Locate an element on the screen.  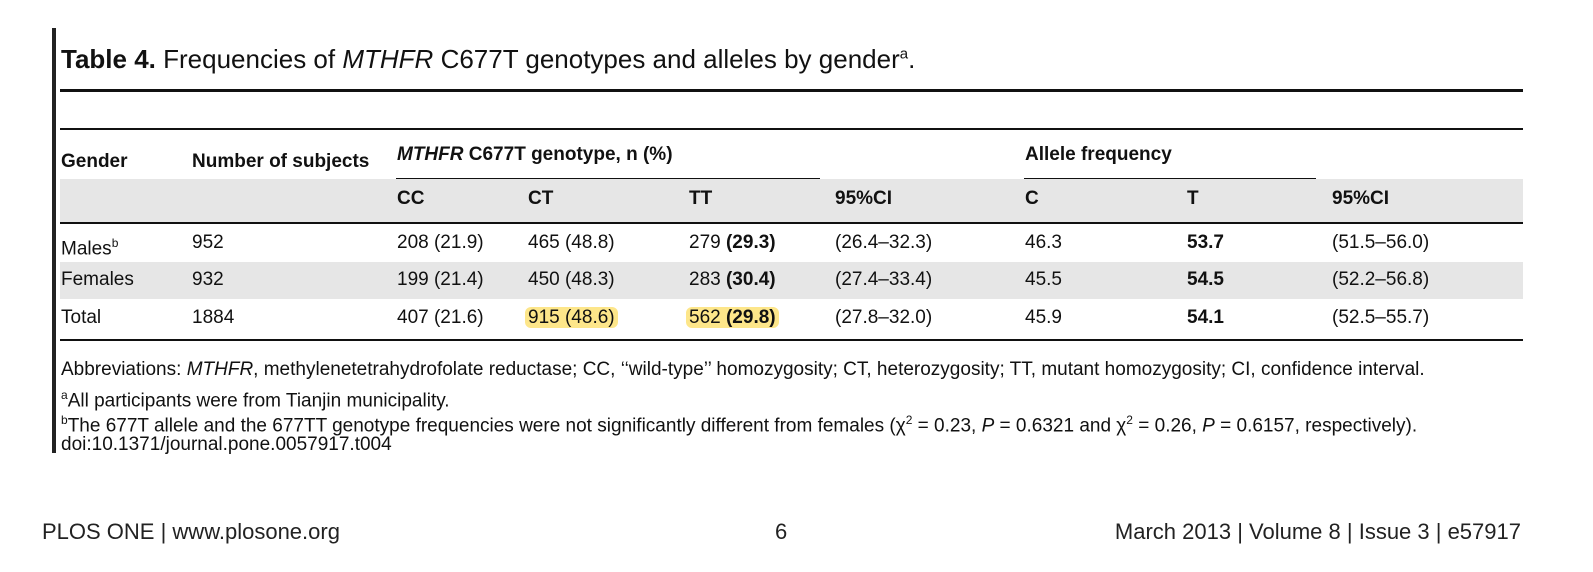
left-margin-rule is located at coordinates (54, 240).